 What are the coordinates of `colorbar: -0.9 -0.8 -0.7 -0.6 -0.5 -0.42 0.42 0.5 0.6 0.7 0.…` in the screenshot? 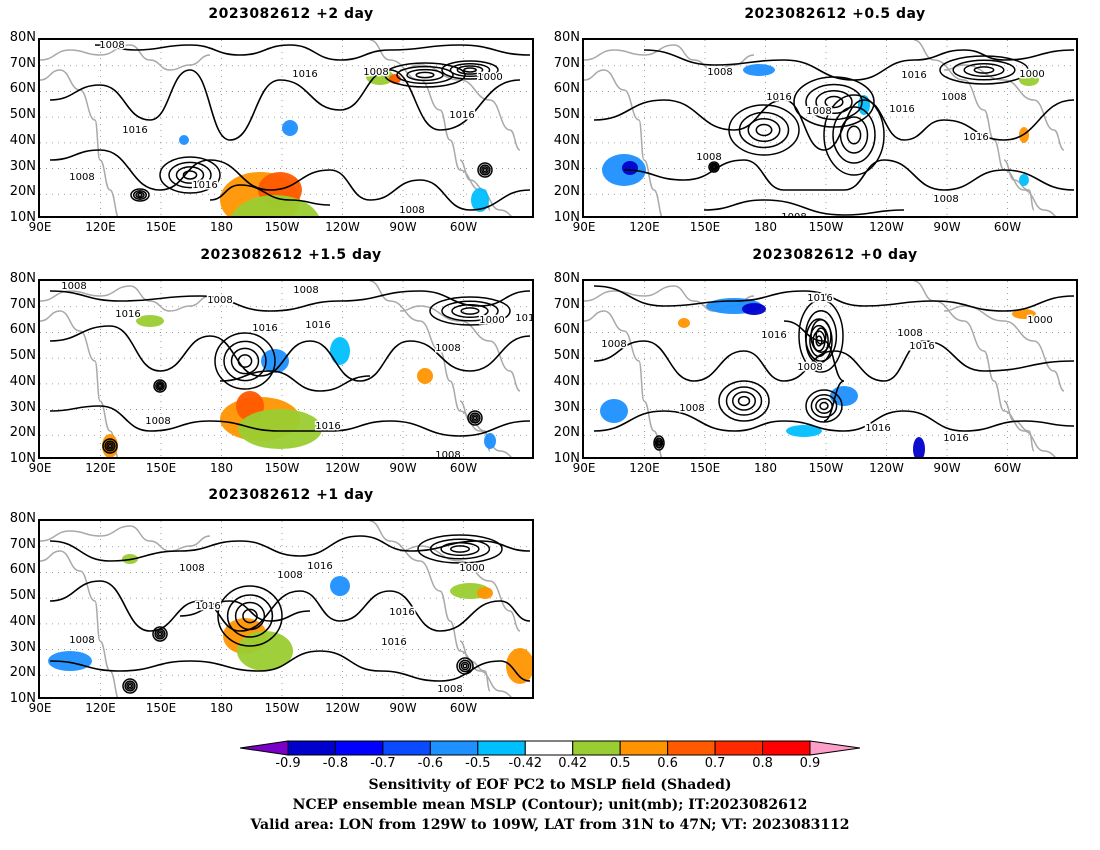 It's located at (550, 759).